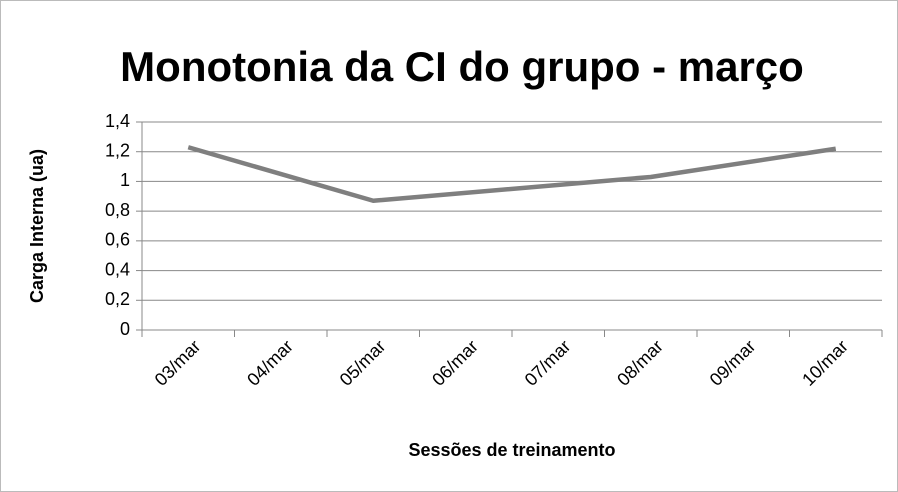 This screenshot has height=492, width=898. I want to click on y-tick-label: 0,6, so click(117, 240).